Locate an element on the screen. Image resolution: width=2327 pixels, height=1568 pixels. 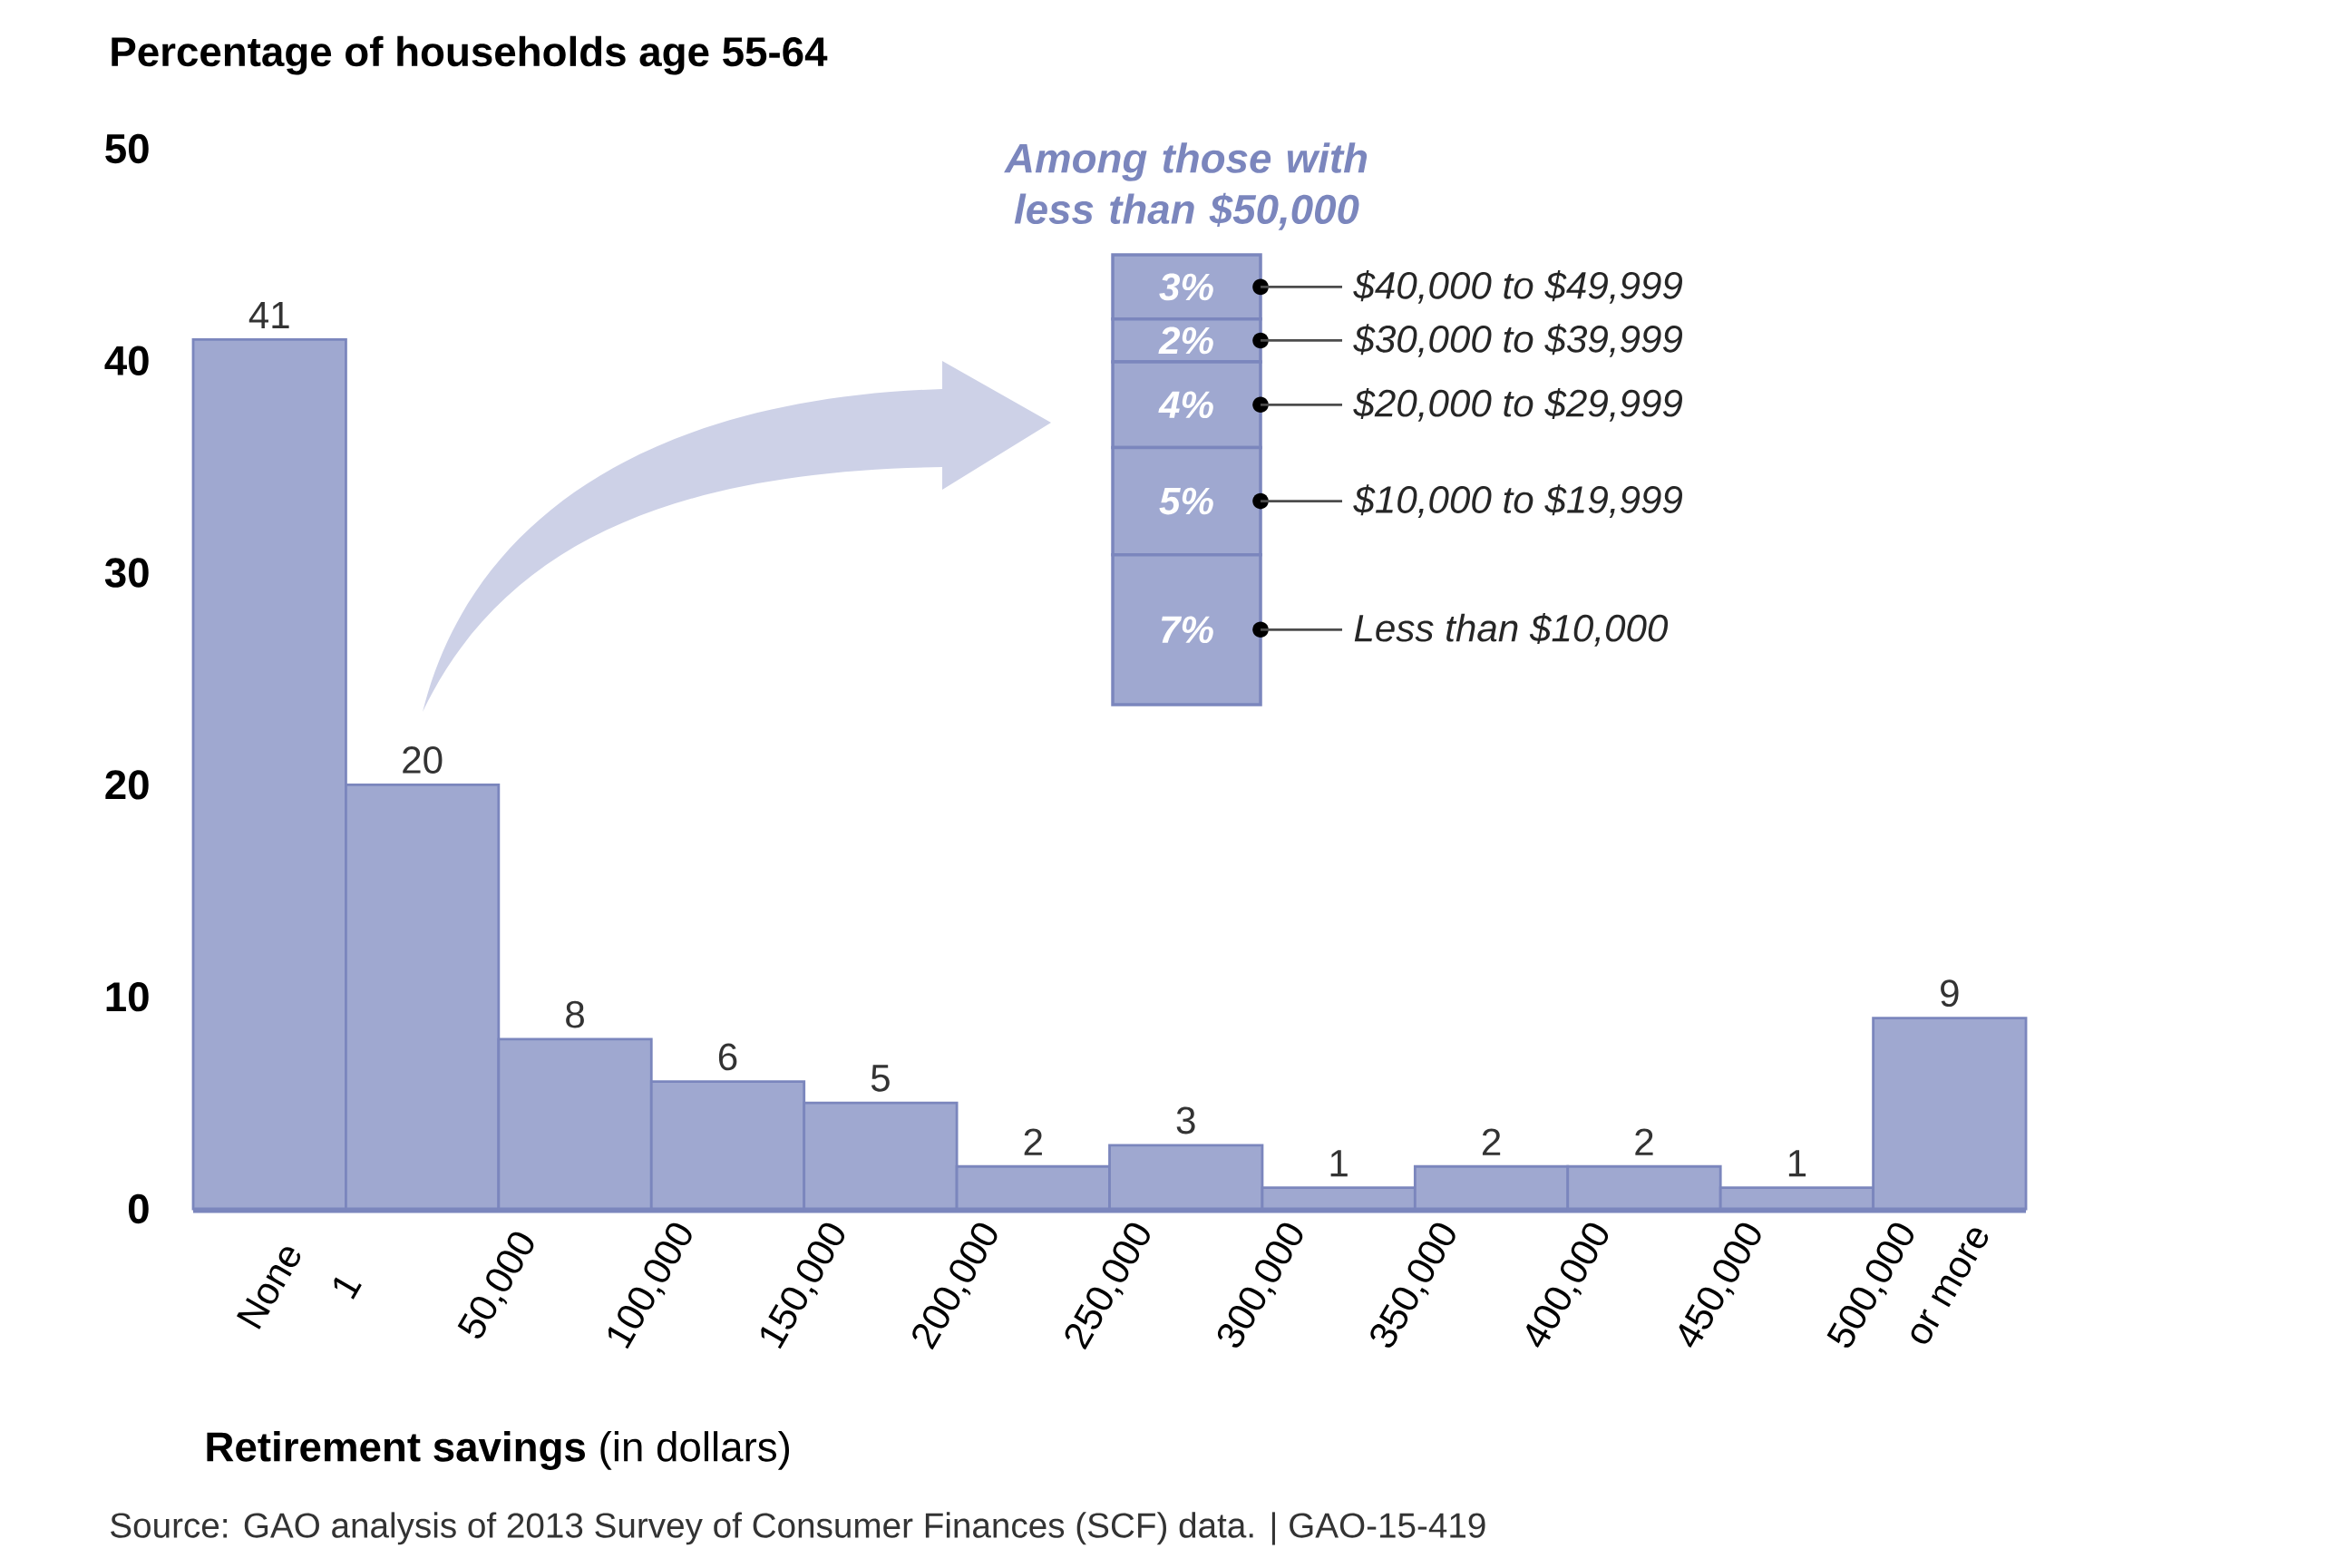
data-label: 3 is located at coordinates (1185, 1120).